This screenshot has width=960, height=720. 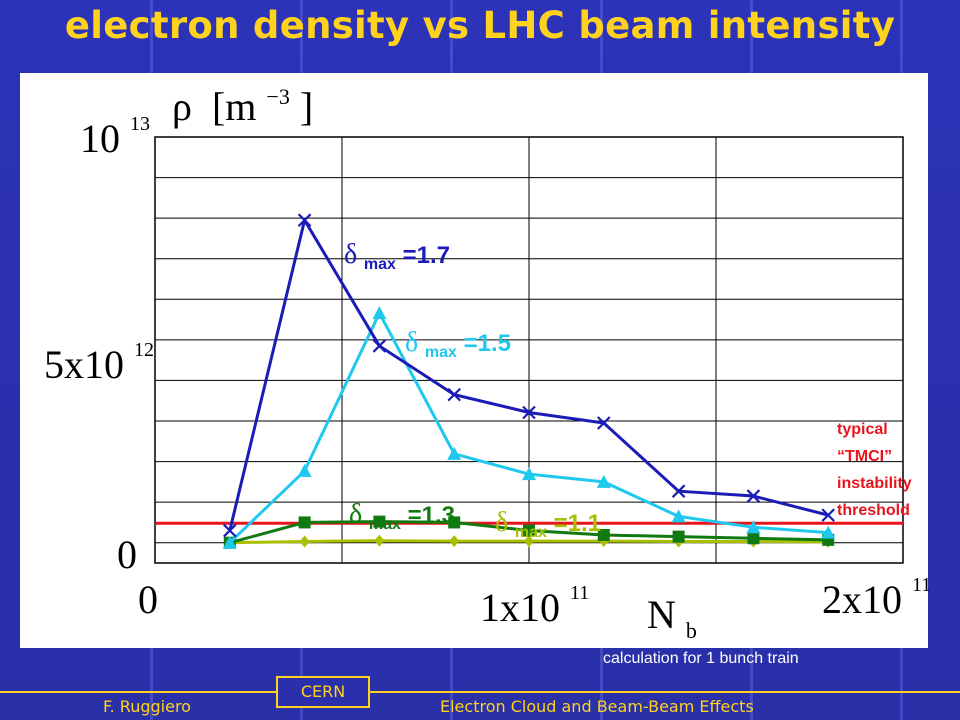 What do you see at coordinates (701, 658) in the screenshot?
I see `caption: calculation for 1 bunch train` at bounding box center [701, 658].